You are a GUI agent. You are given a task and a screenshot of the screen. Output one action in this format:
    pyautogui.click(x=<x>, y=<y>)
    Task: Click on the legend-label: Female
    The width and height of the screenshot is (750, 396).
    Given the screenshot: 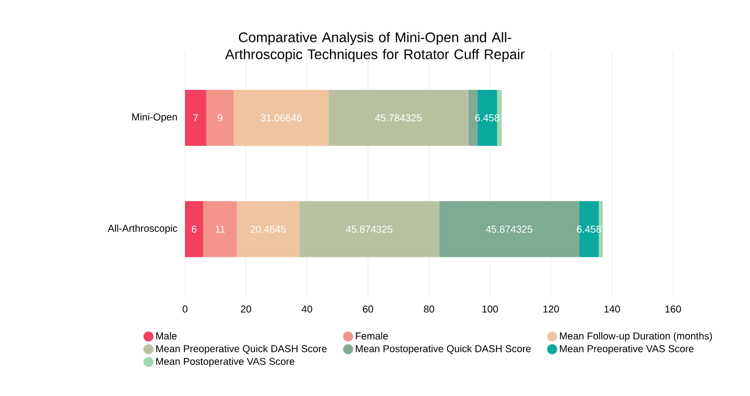 What is the action you would take?
    pyautogui.click(x=372, y=336)
    